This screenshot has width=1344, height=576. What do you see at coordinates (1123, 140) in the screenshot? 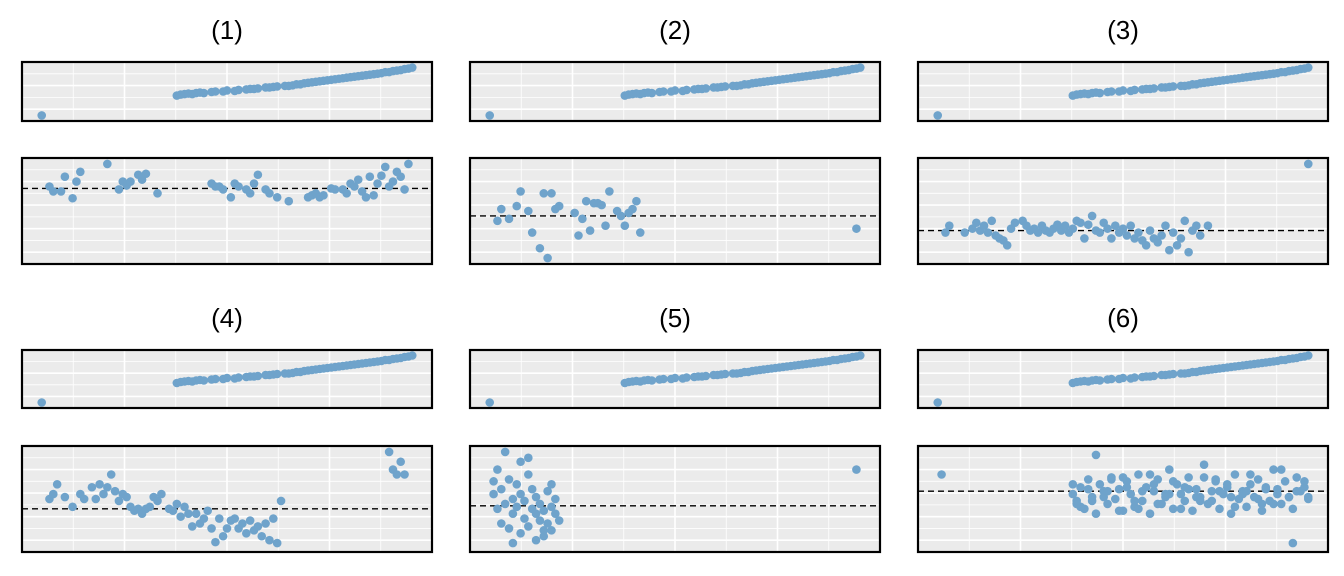
I see `subplot-3: (3)` at bounding box center [1123, 140].